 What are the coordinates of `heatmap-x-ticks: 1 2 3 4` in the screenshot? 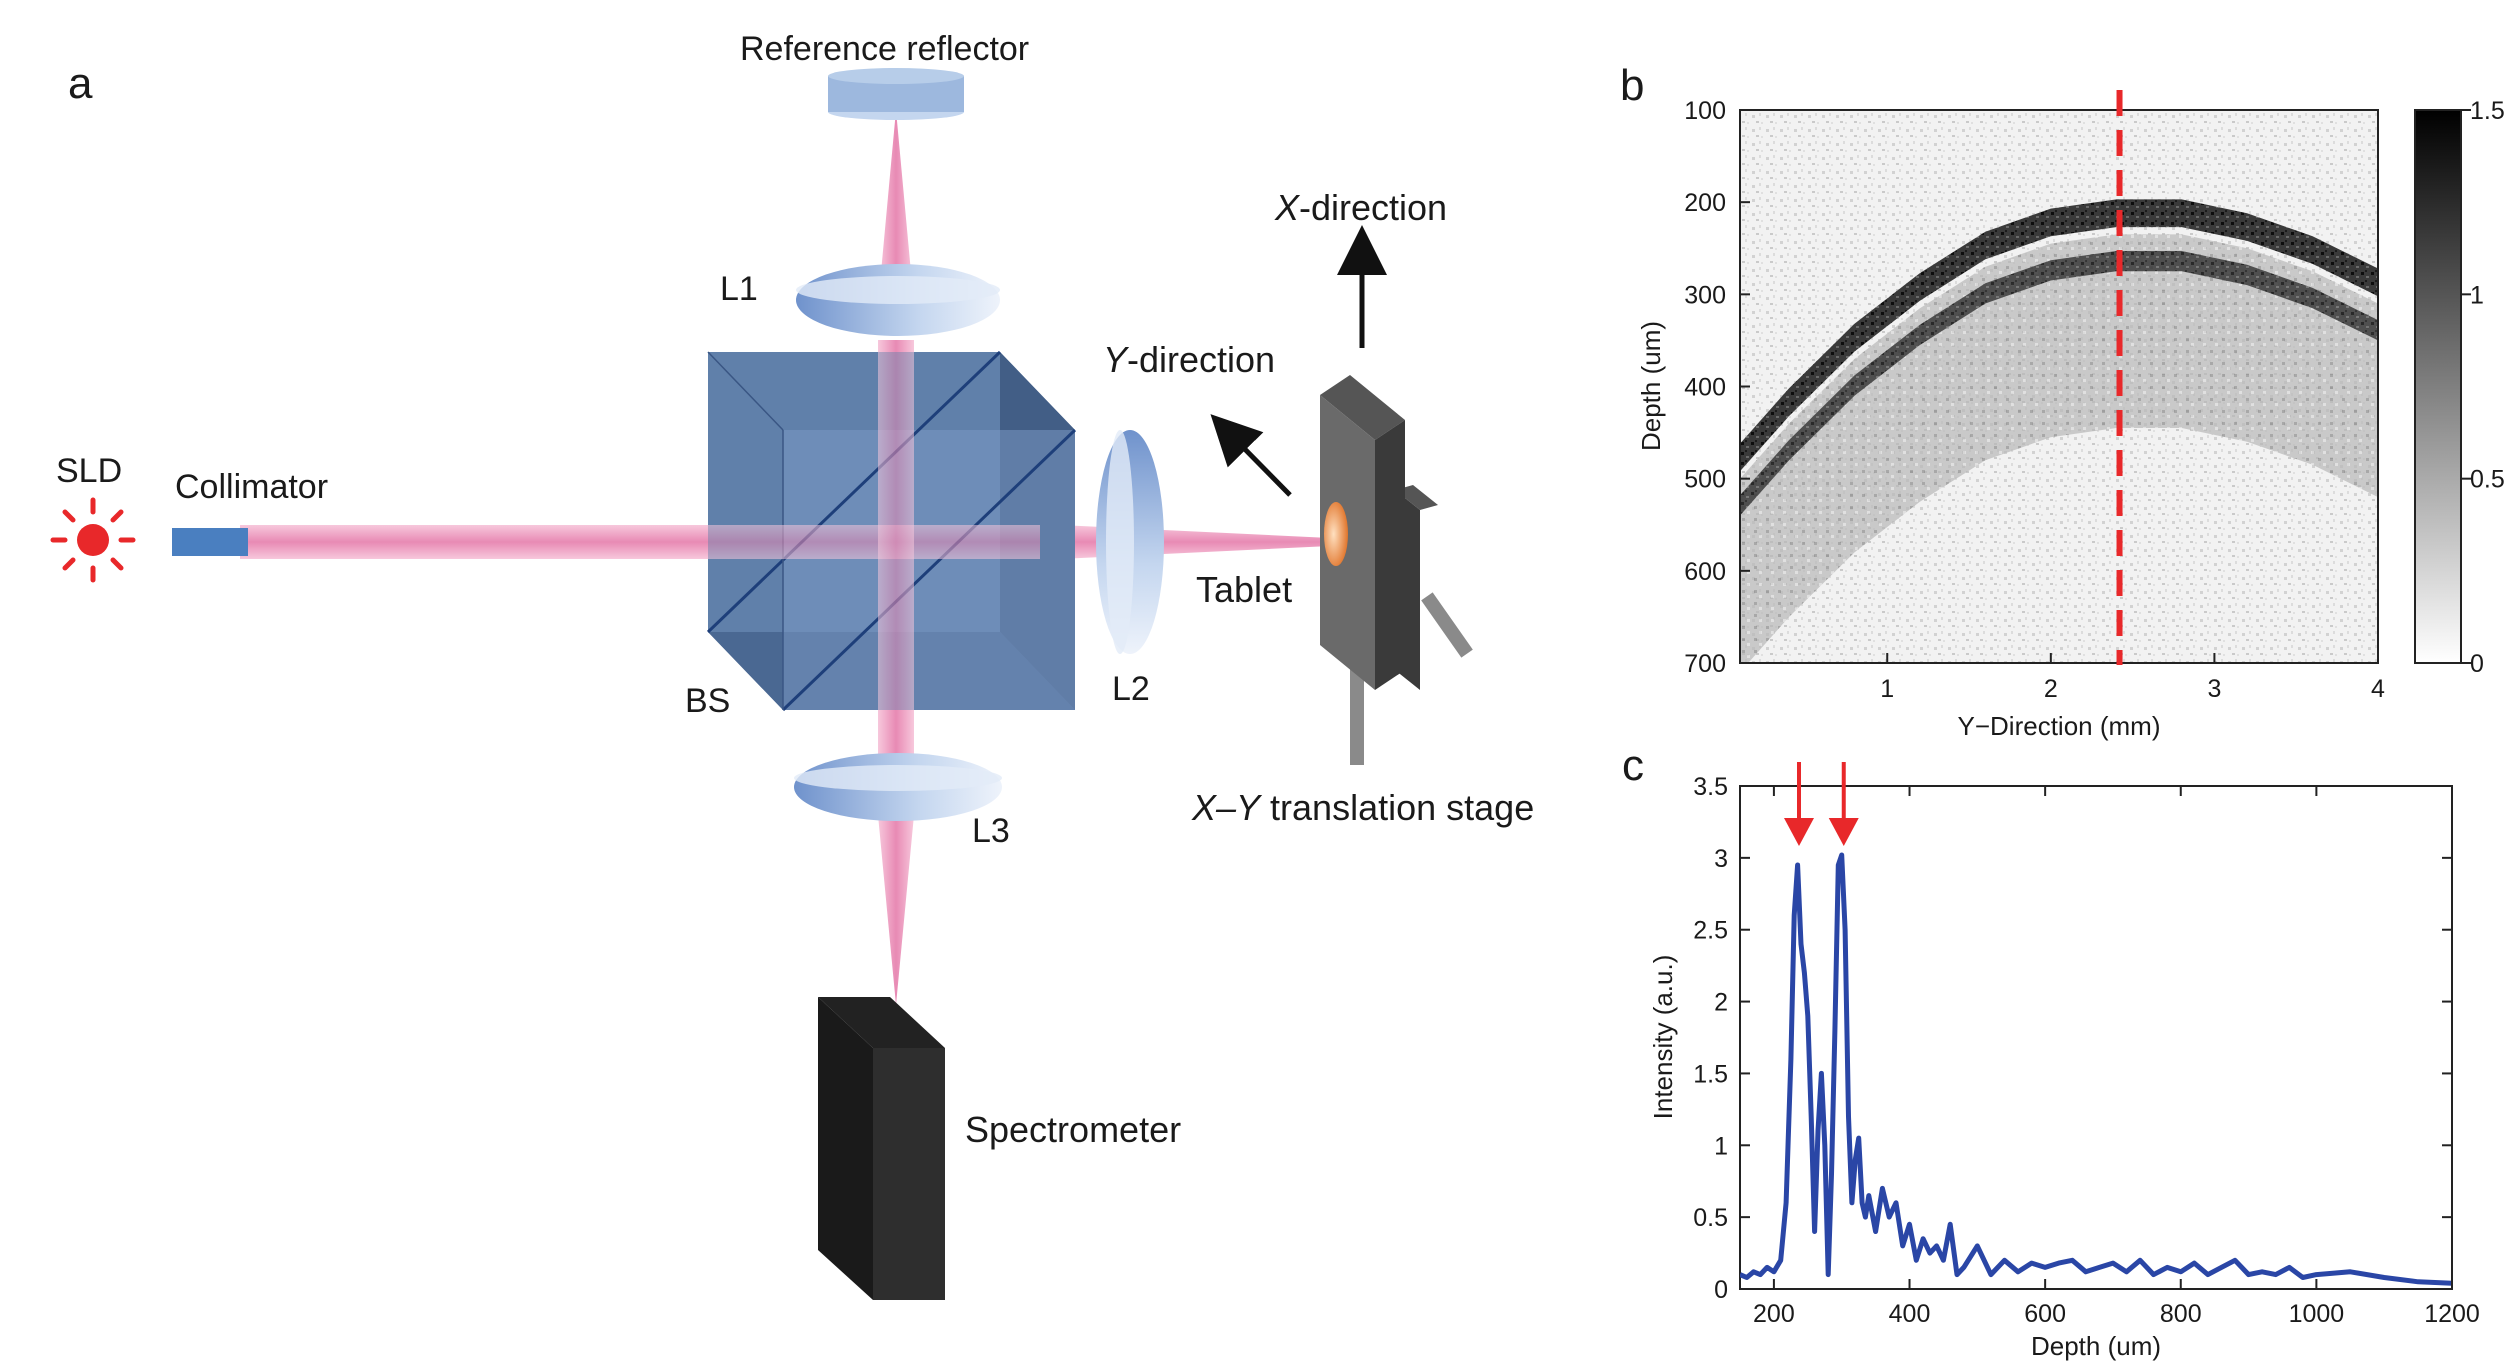 It's located at (2132, 678).